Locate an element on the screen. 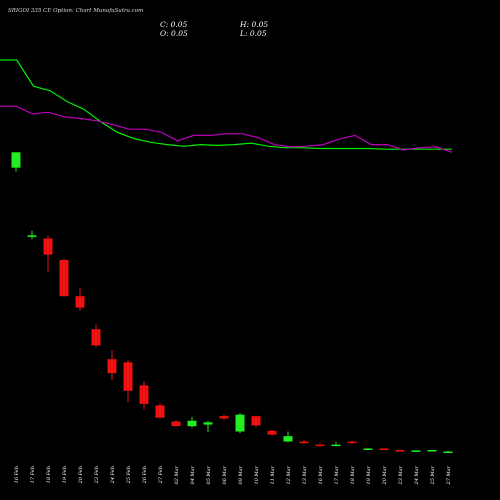  x-tick-label: 09 Mar is located at coordinates (241, 474).